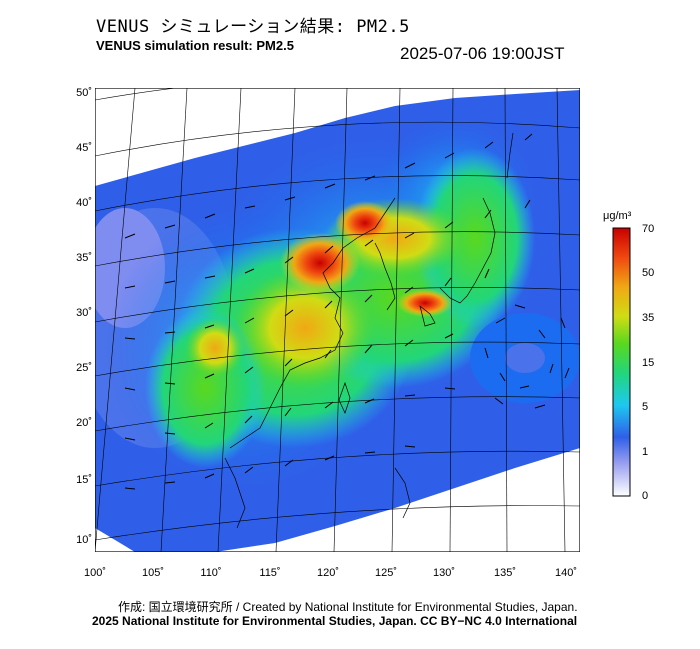 This screenshot has height=649, width=700. What do you see at coordinates (645, 452) in the screenshot?
I see `colorbar-tick-1: 1` at bounding box center [645, 452].